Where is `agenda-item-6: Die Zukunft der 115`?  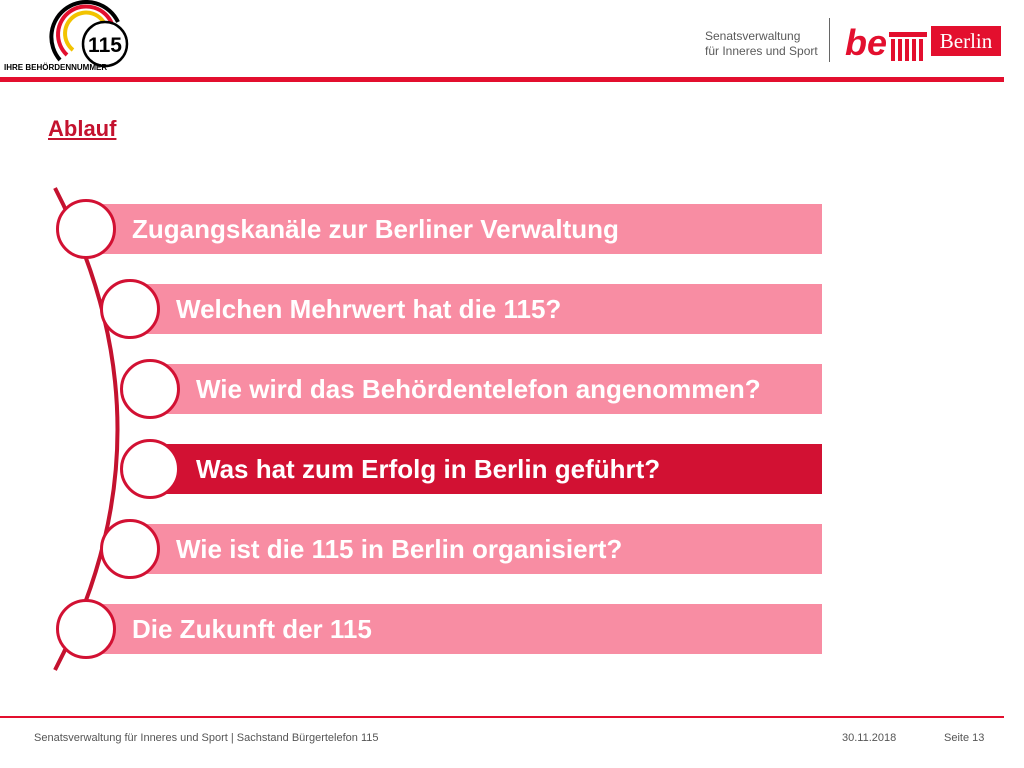
agenda-item-6: Die Zukunft der 115 is located at coordinates (455, 629).